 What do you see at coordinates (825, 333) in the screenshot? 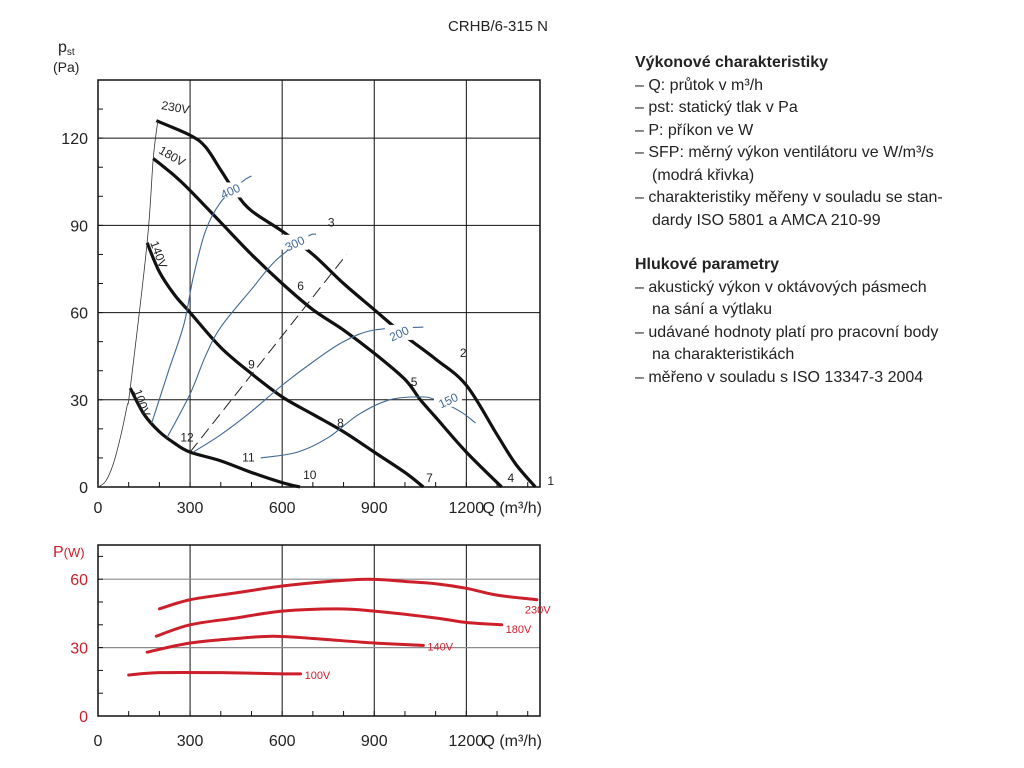
I see `note-values: udávané hodnoty platí pro pracovní body` at bounding box center [825, 333].